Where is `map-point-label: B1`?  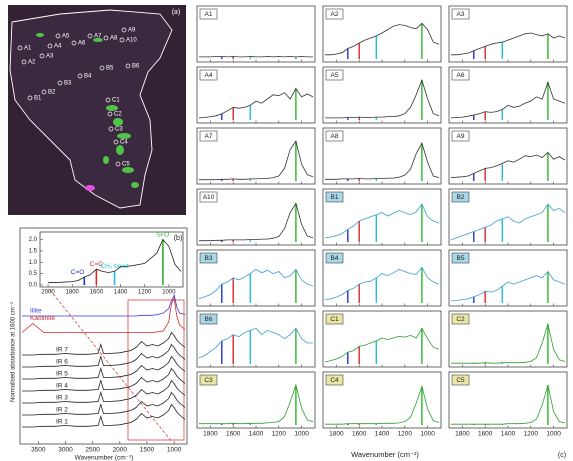
map-point-label: B1 is located at coordinates (38, 99).